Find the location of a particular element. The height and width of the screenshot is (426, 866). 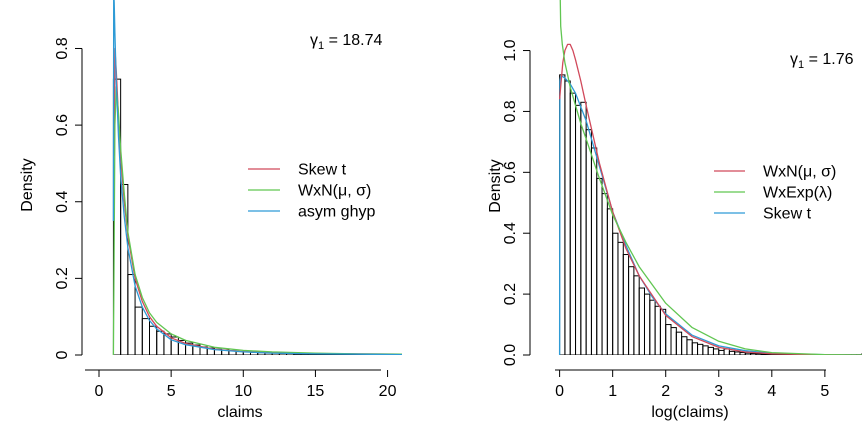

legend-label: WxExp(λ) is located at coordinates (797, 193).